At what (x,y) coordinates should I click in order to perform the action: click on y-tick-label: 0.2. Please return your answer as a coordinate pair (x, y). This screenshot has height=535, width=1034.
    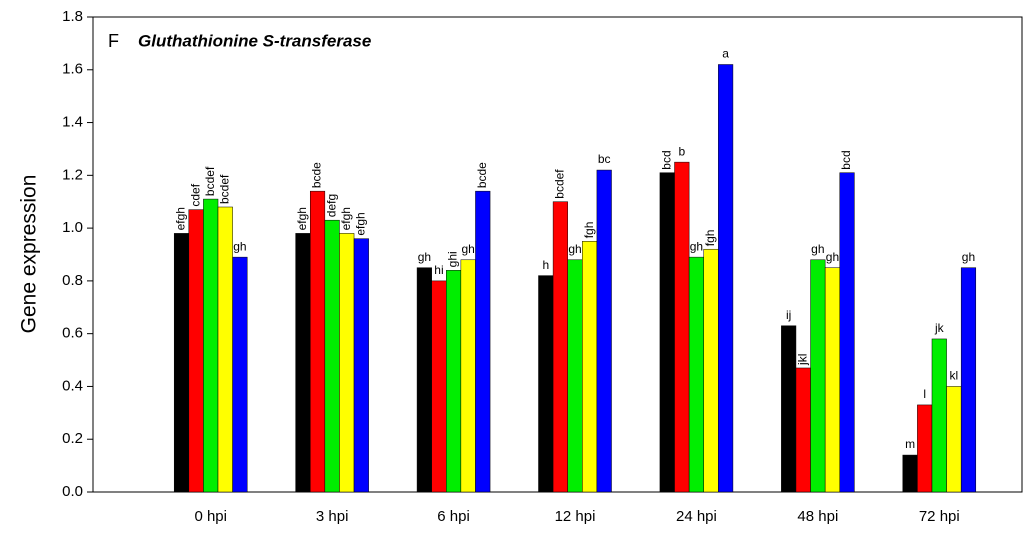
    Looking at the image, I should click on (72, 438).